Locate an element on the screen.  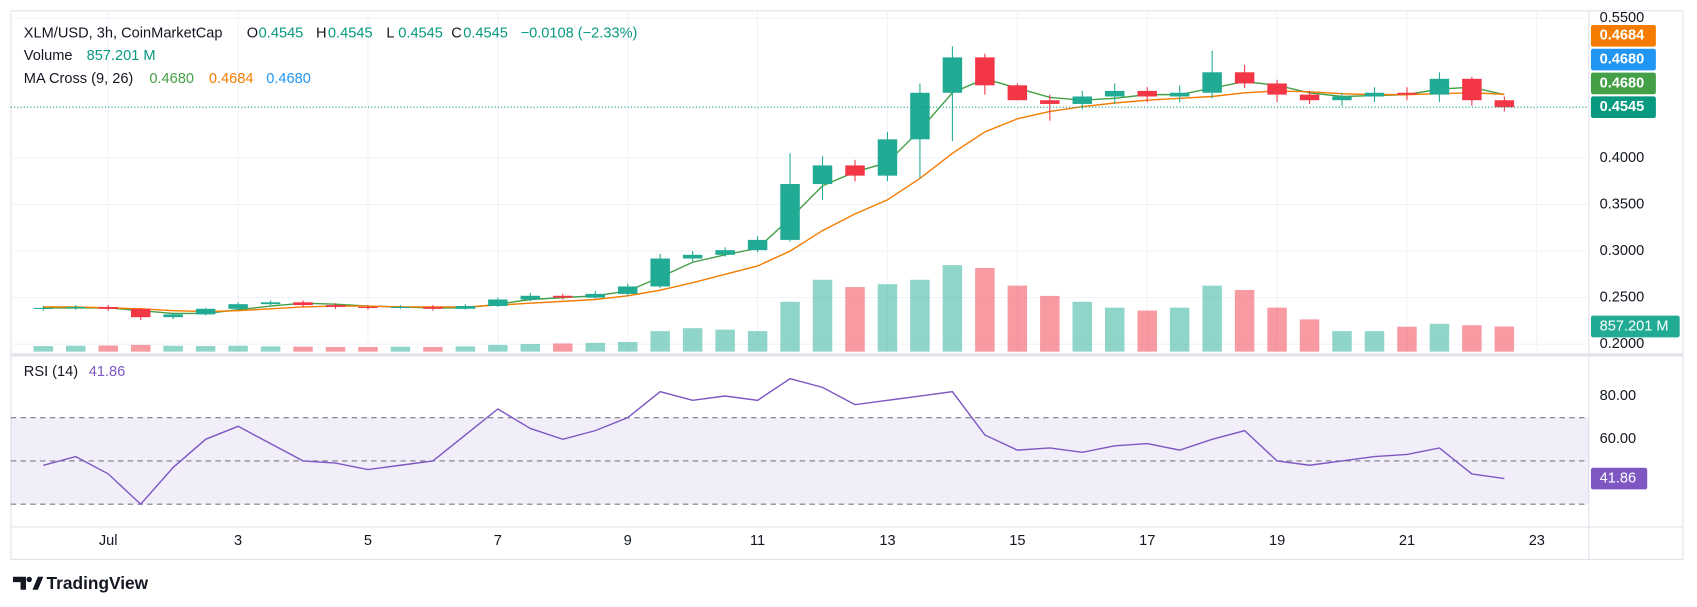
rsi-value: 41.86 is located at coordinates (107, 372).